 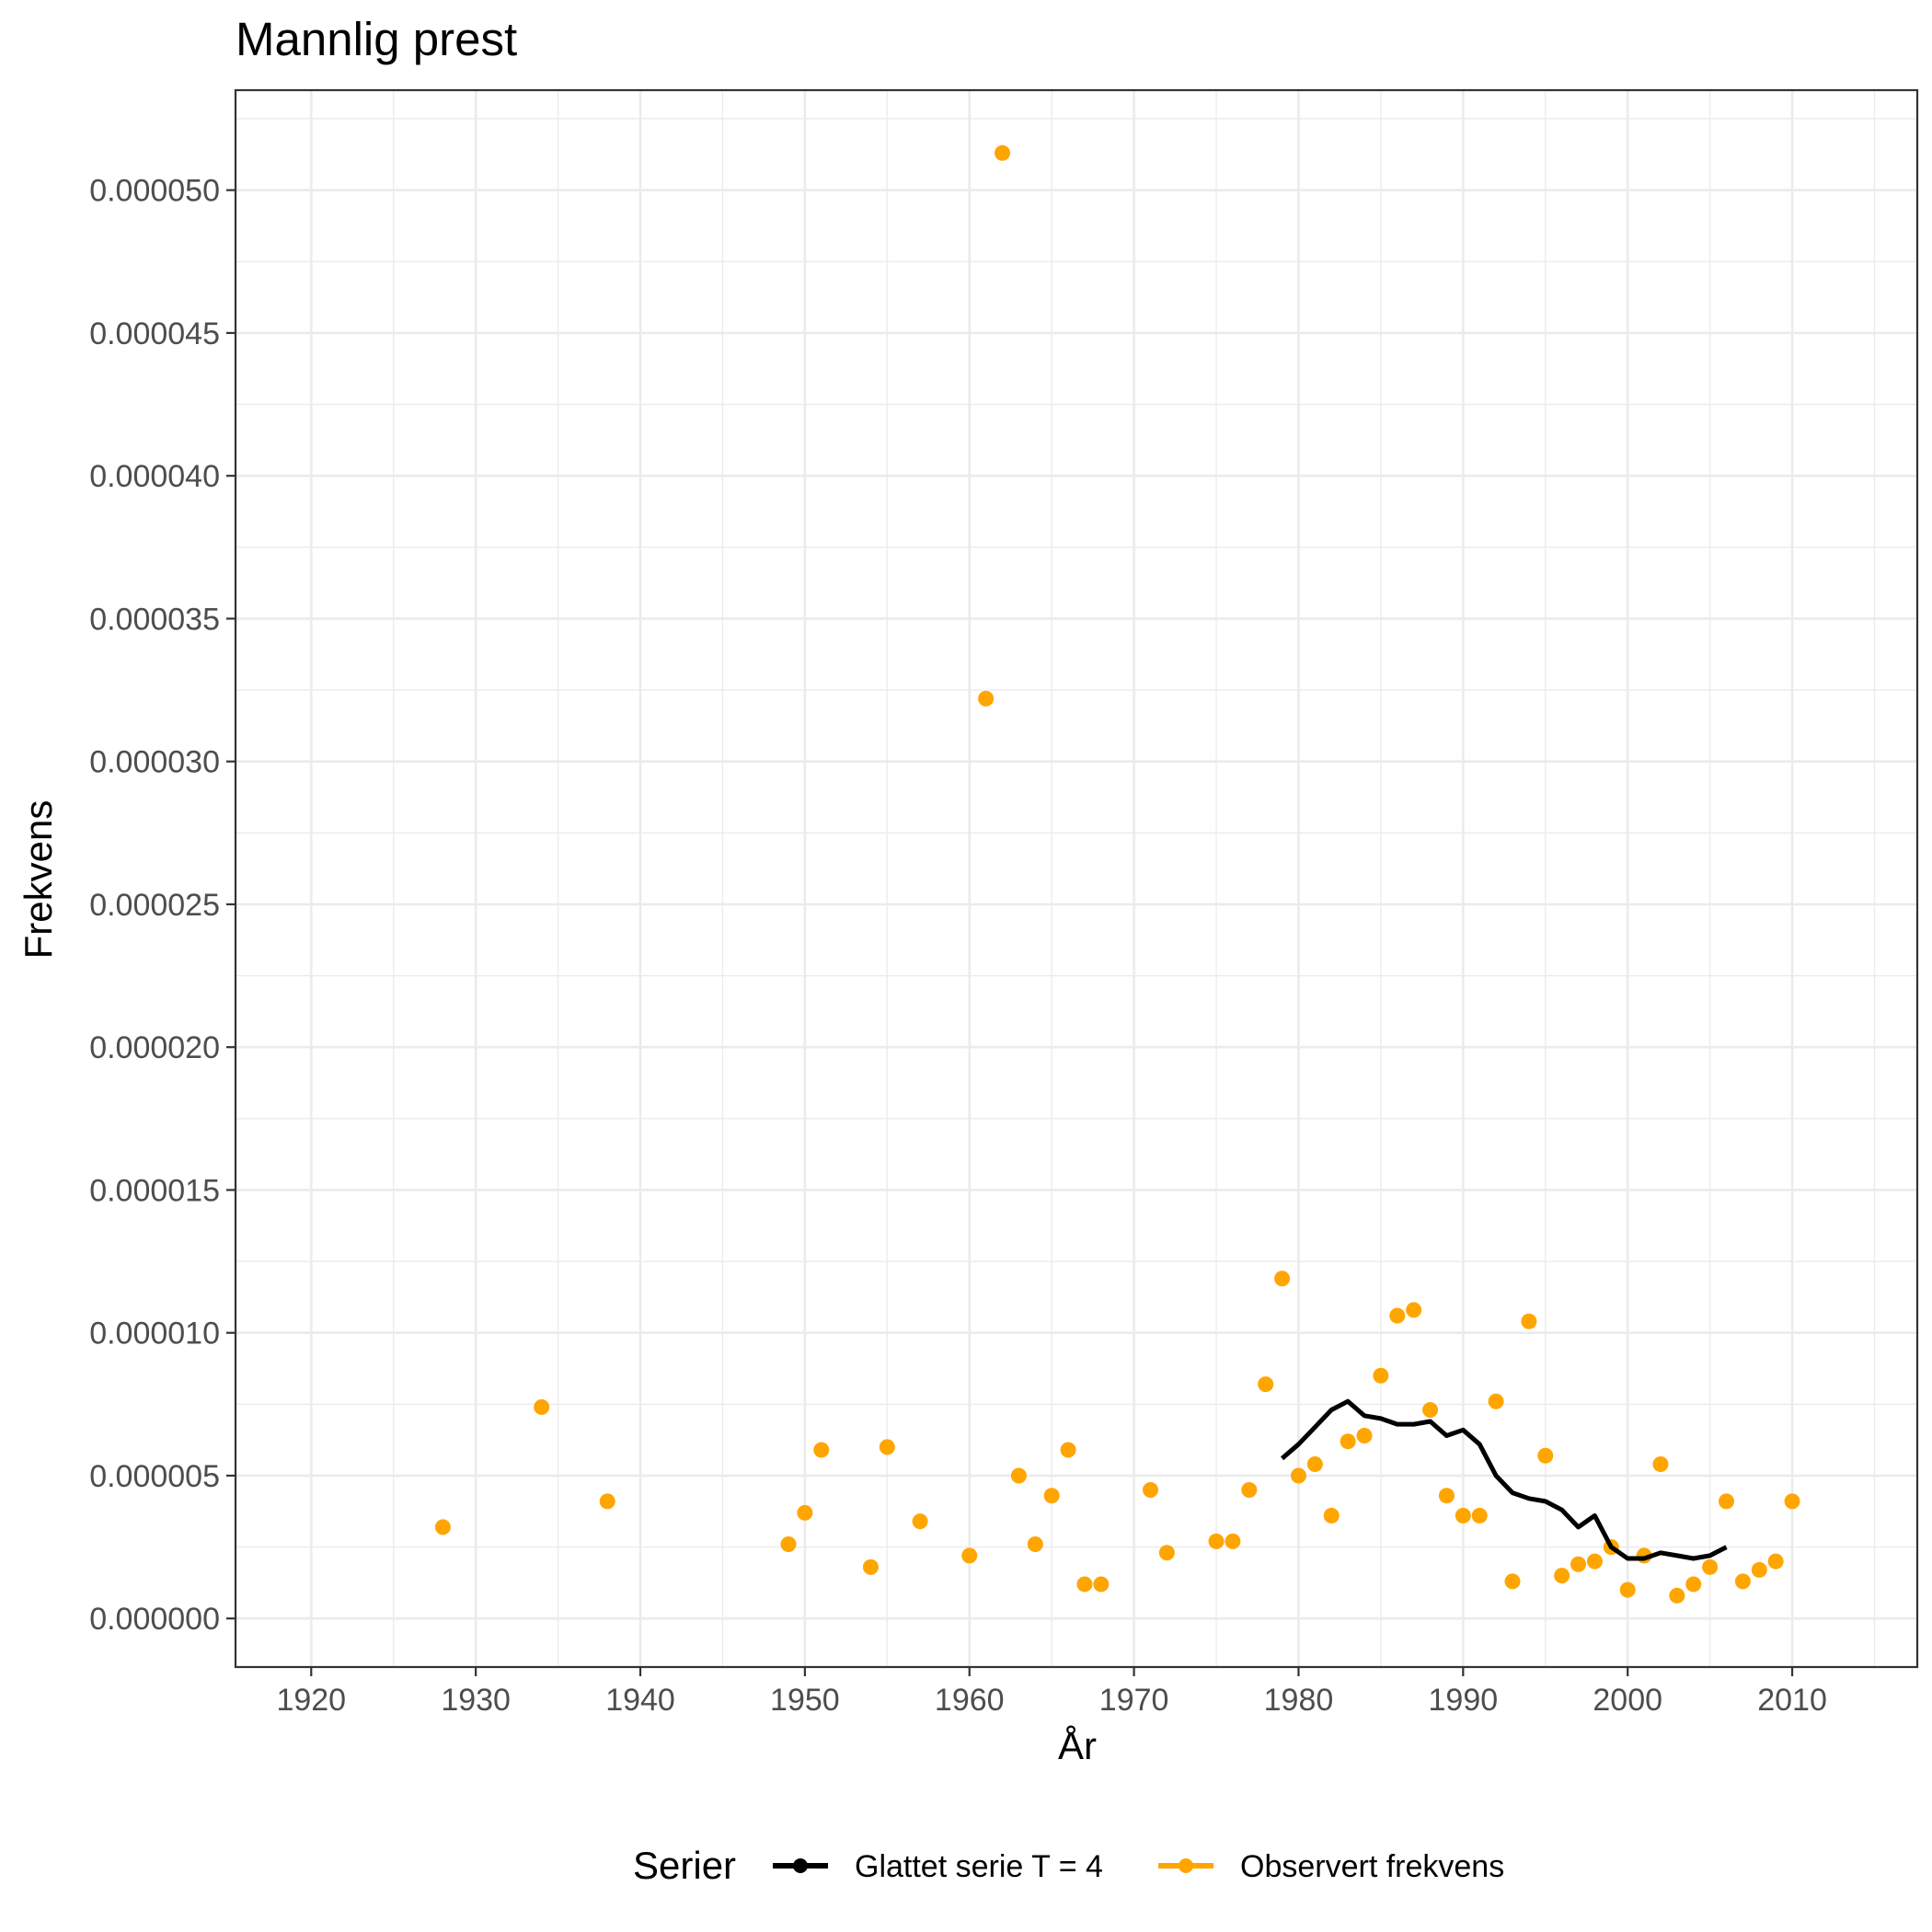 What do you see at coordinates (154, 1619) in the screenshot?
I see `y-tick-label: 0.000000` at bounding box center [154, 1619].